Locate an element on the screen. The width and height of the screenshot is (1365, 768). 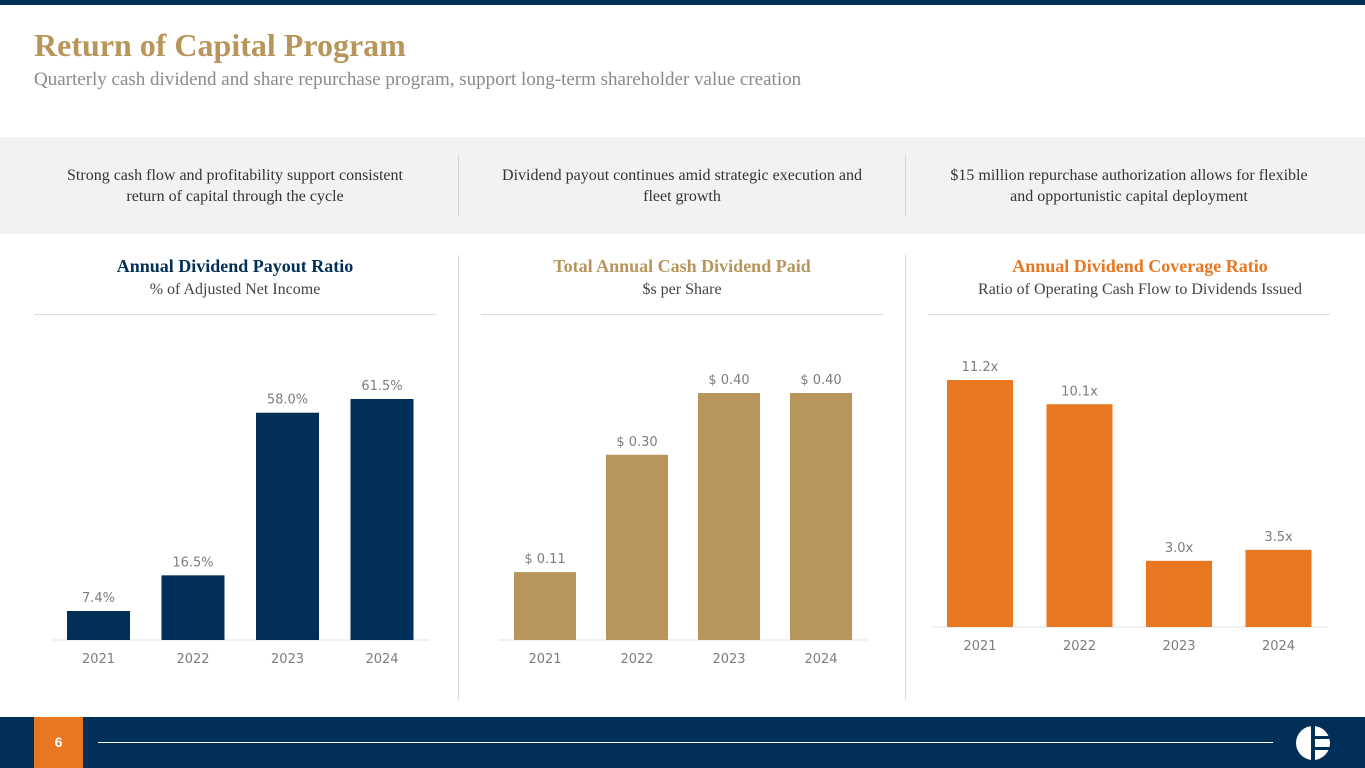
footer-rule is located at coordinates (685, 742).